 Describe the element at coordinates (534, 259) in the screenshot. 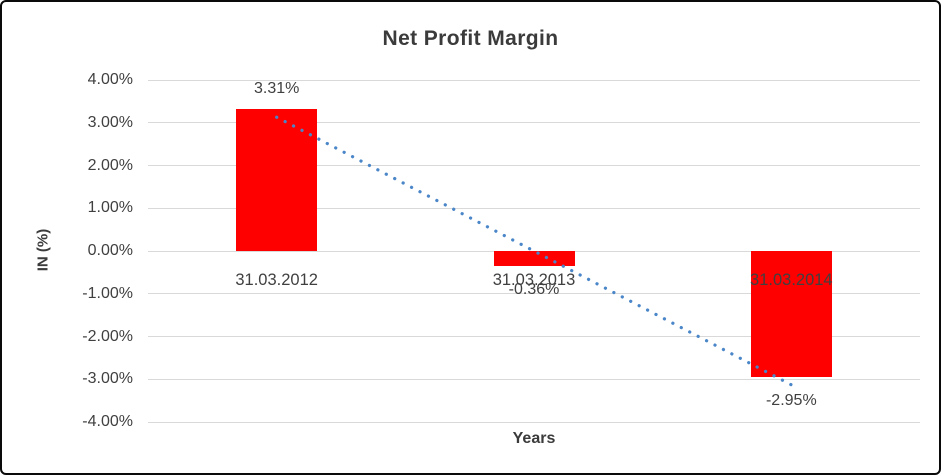

I see `bar-31.03.2013` at that location.